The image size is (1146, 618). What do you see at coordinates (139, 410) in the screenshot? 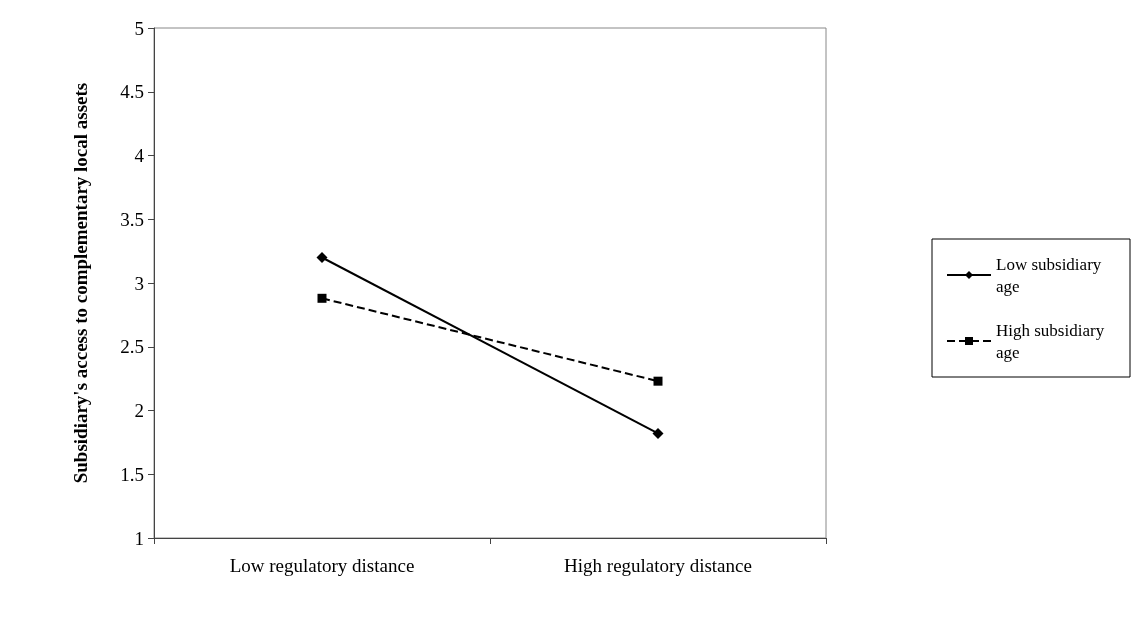
I see `y-tick-label: 2` at bounding box center [139, 410].